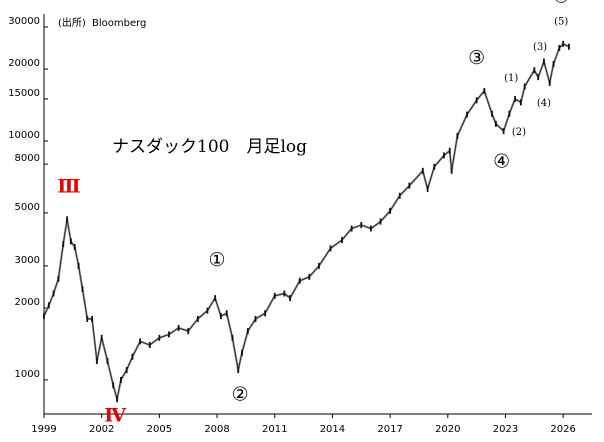 Image resolution: width=604 pixels, height=442 pixels. Describe the element at coordinates (501, 161) in the screenshot. I see `wave-label: ④` at that location.